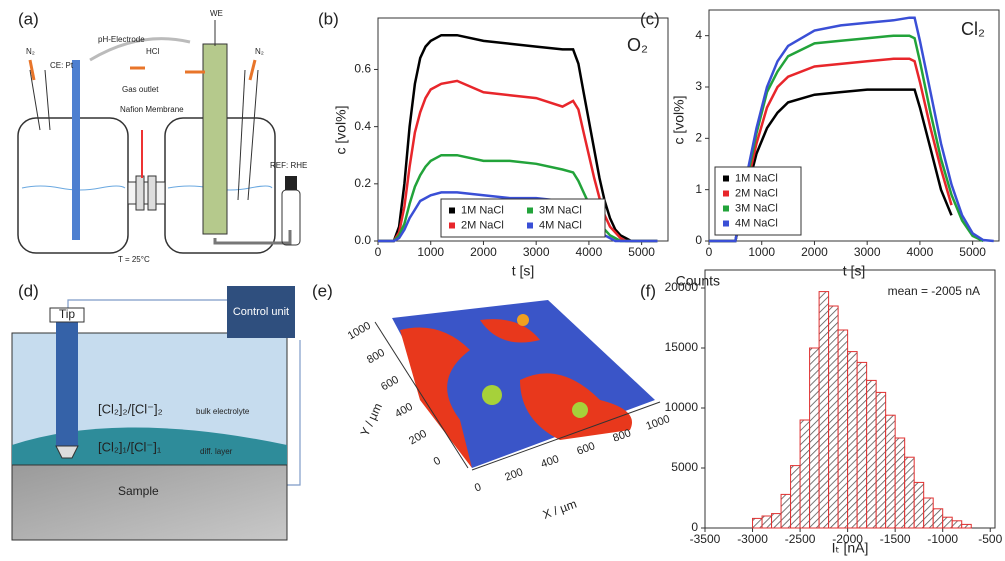  What do you see at coordinates (28, 290) in the screenshot?
I see `panel-label: (d)` at bounding box center [28, 290].